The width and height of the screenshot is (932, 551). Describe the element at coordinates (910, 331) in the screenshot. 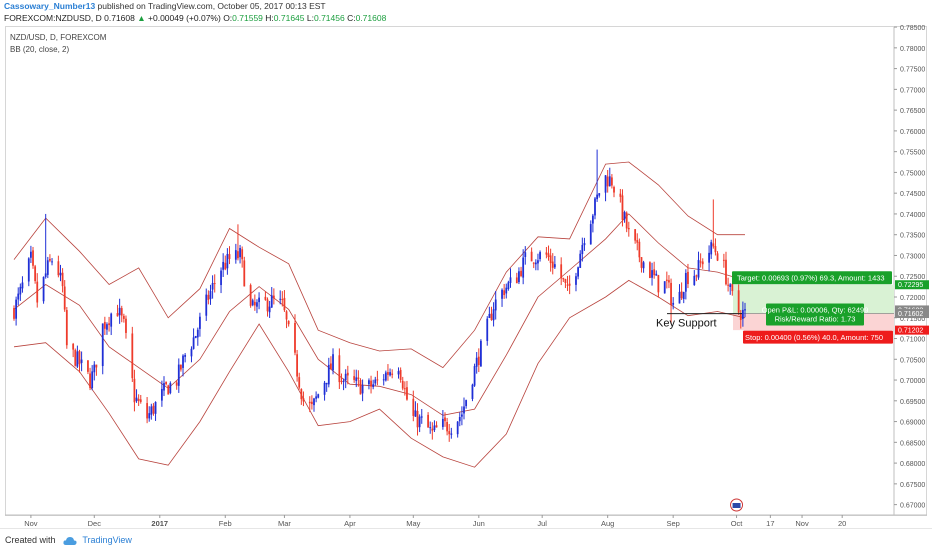

I see `price-label: 0.71202` at that location.